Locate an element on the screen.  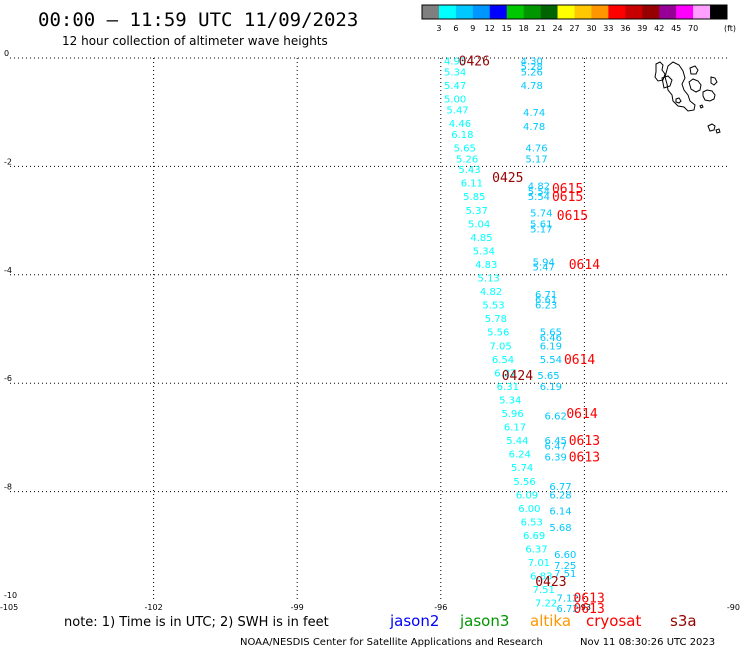
swh-point: 6.28 is located at coordinates (560, 495).